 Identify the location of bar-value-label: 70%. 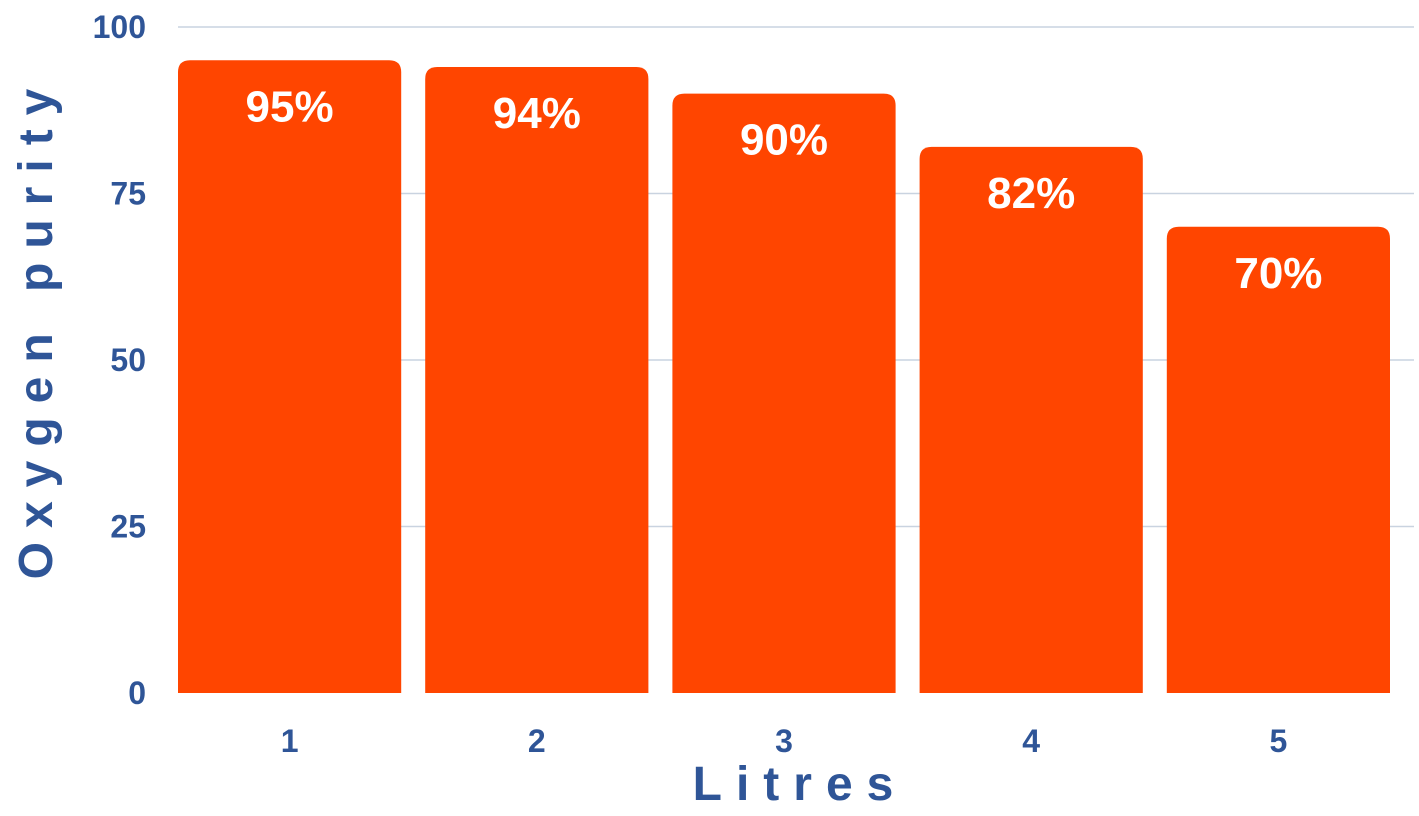
(1278, 273).